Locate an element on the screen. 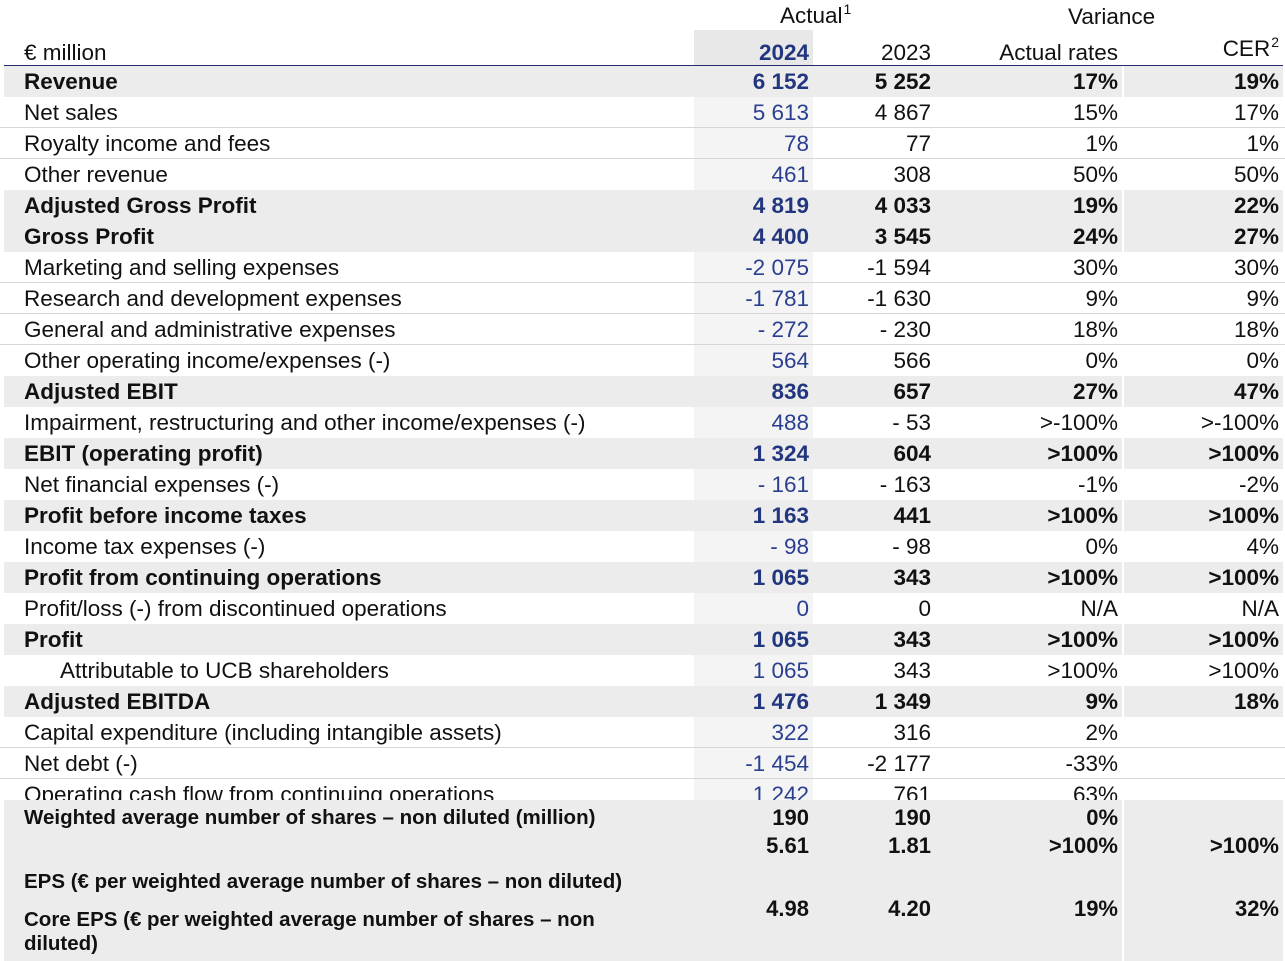  table-row: Net sales 5 613 4 867 15% 17% is located at coordinates (642, 112).